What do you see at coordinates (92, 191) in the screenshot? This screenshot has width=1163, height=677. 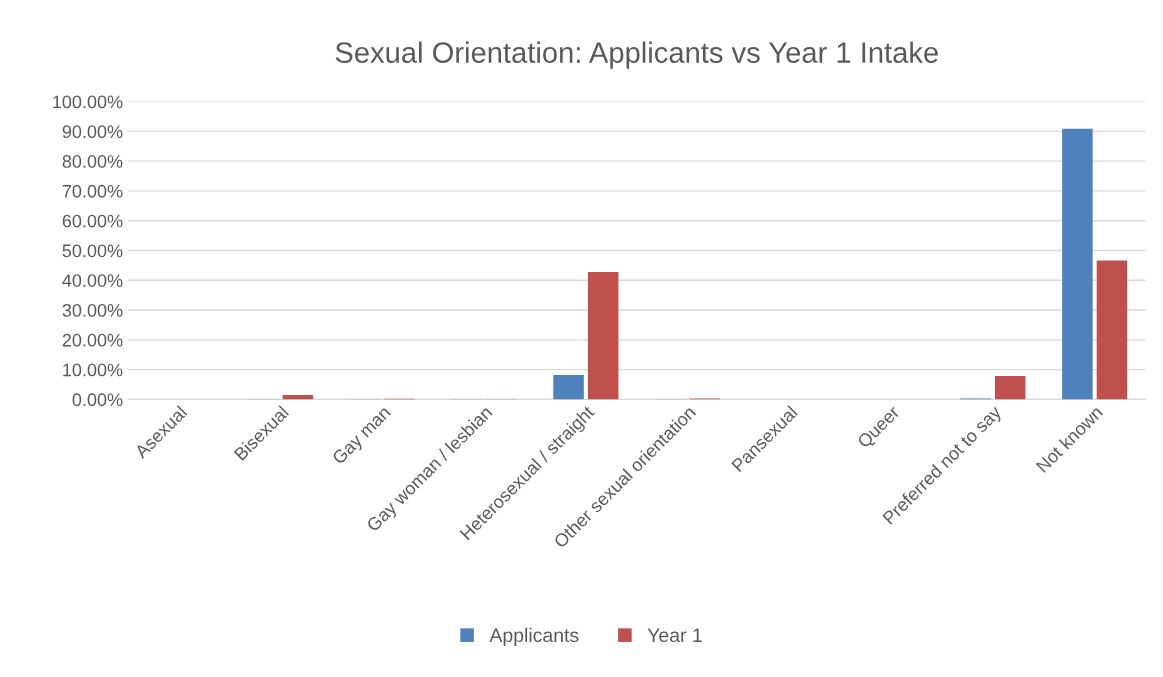 I see `y-tick-label: 70.00%` at bounding box center [92, 191].